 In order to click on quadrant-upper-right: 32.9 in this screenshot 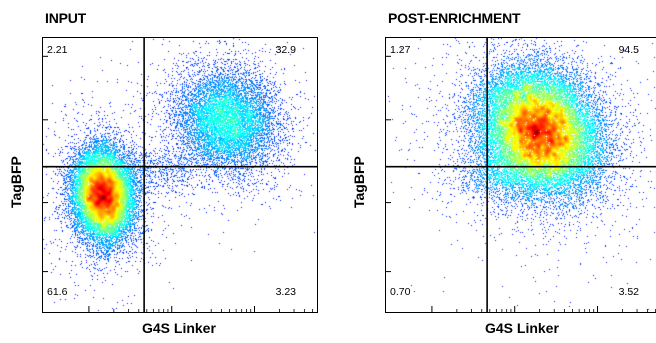, I will do `click(285, 50)`.